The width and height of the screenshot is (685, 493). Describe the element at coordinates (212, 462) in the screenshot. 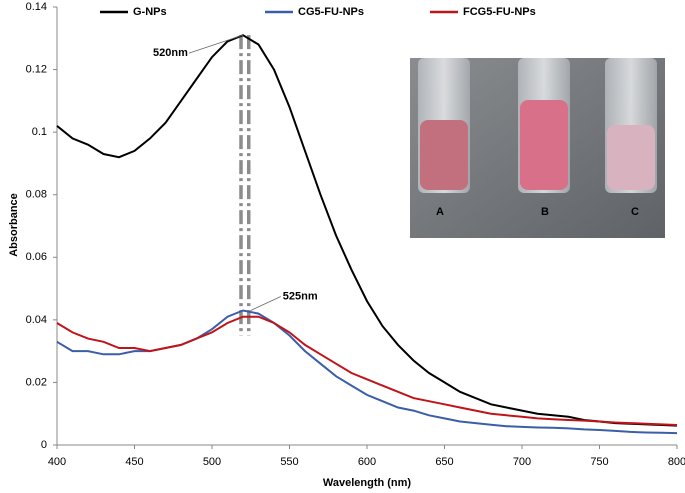

I see `x-tick-label: 500` at that location.